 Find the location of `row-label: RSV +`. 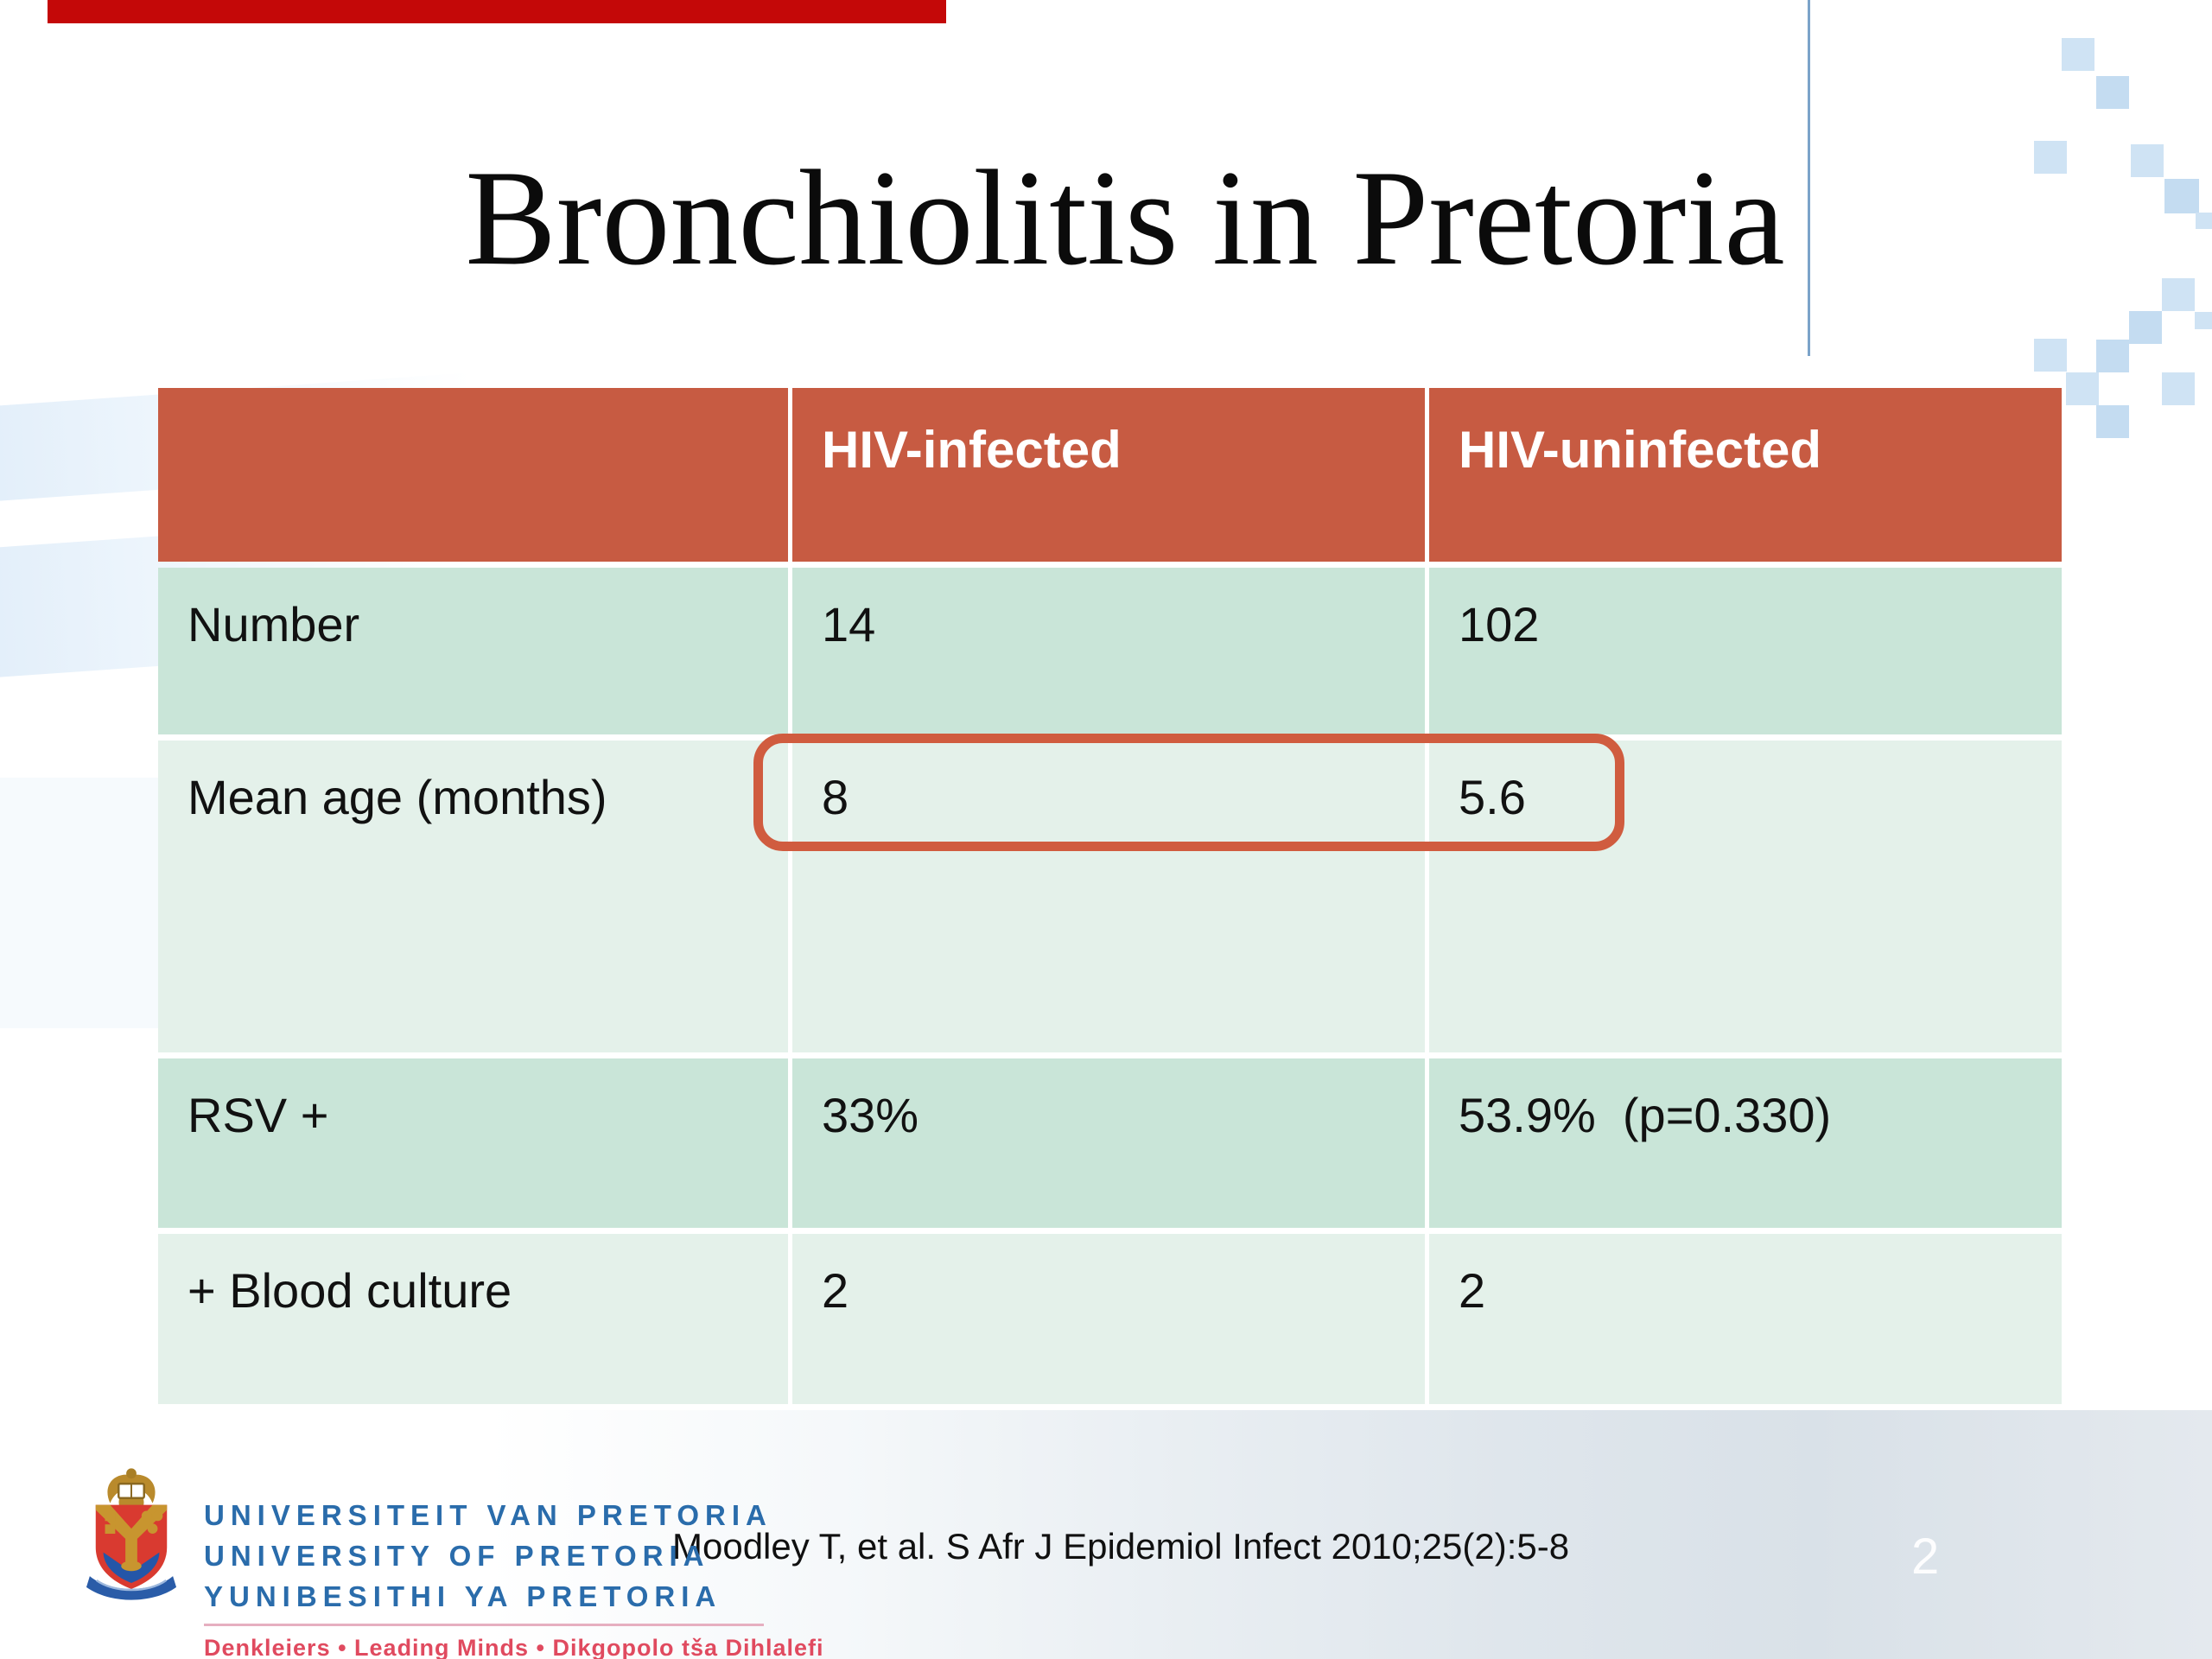

row-label: RSV + is located at coordinates (473, 1143).